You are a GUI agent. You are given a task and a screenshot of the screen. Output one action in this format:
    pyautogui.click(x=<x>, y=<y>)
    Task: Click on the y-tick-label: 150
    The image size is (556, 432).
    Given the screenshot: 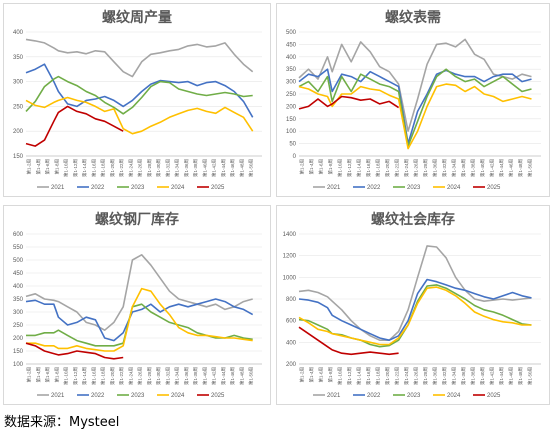 What is the action you would take?
    pyautogui.click(x=18, y=352)
    